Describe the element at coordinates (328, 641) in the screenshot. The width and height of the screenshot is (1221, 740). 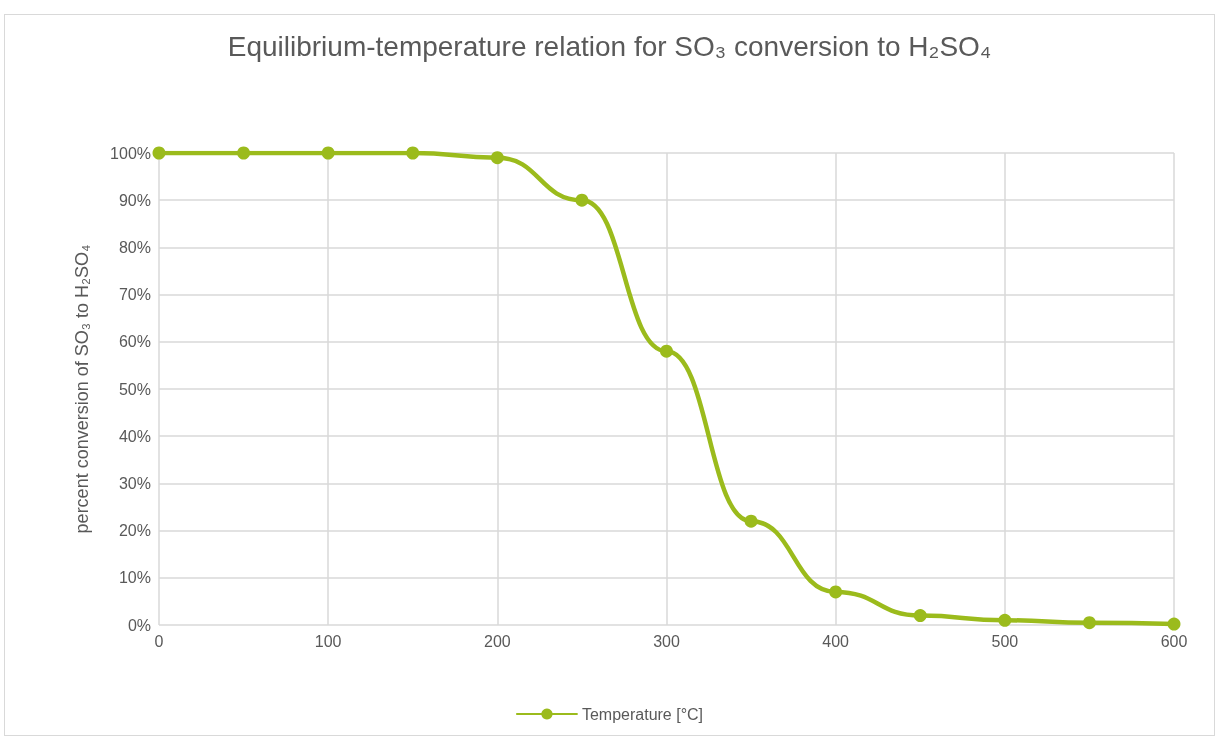
I see `x-tick-label: 100` at that location.